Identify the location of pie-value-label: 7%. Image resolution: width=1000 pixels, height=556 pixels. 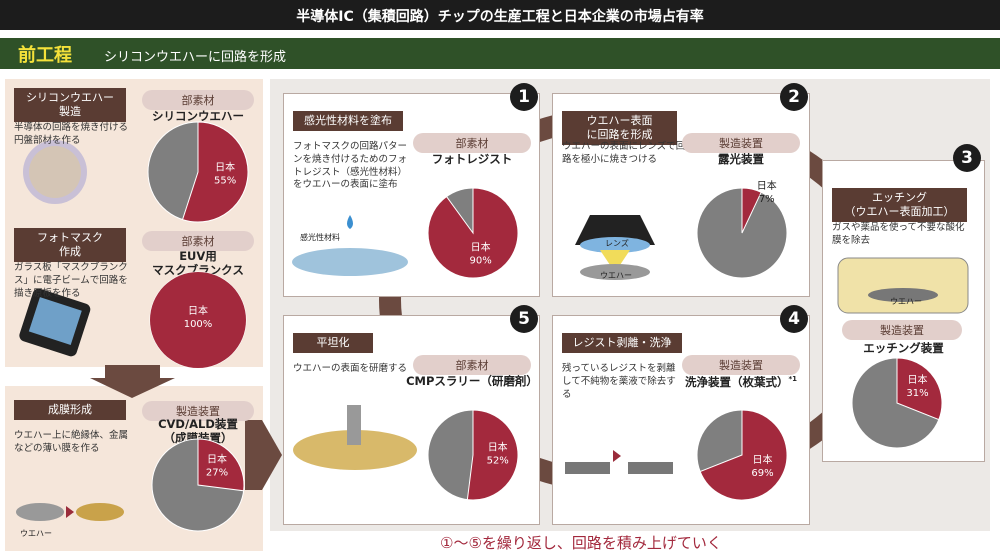
(767, 199).